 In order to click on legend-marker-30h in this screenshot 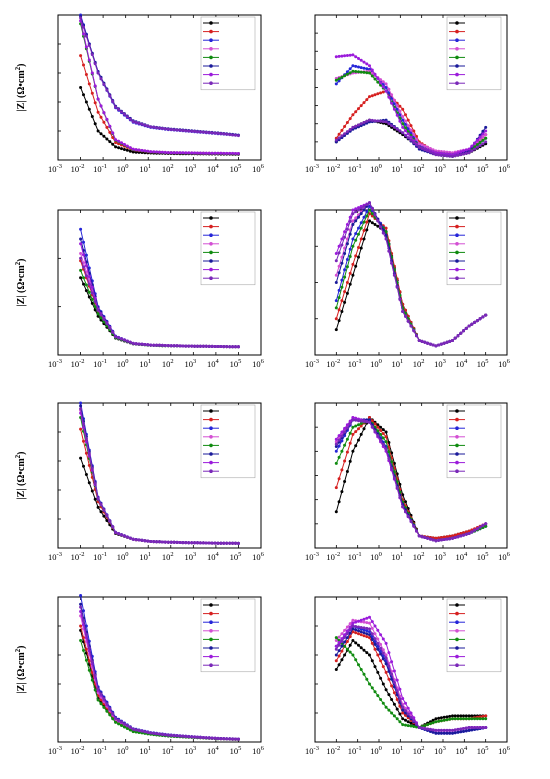, I will do `click(211, 74)`.